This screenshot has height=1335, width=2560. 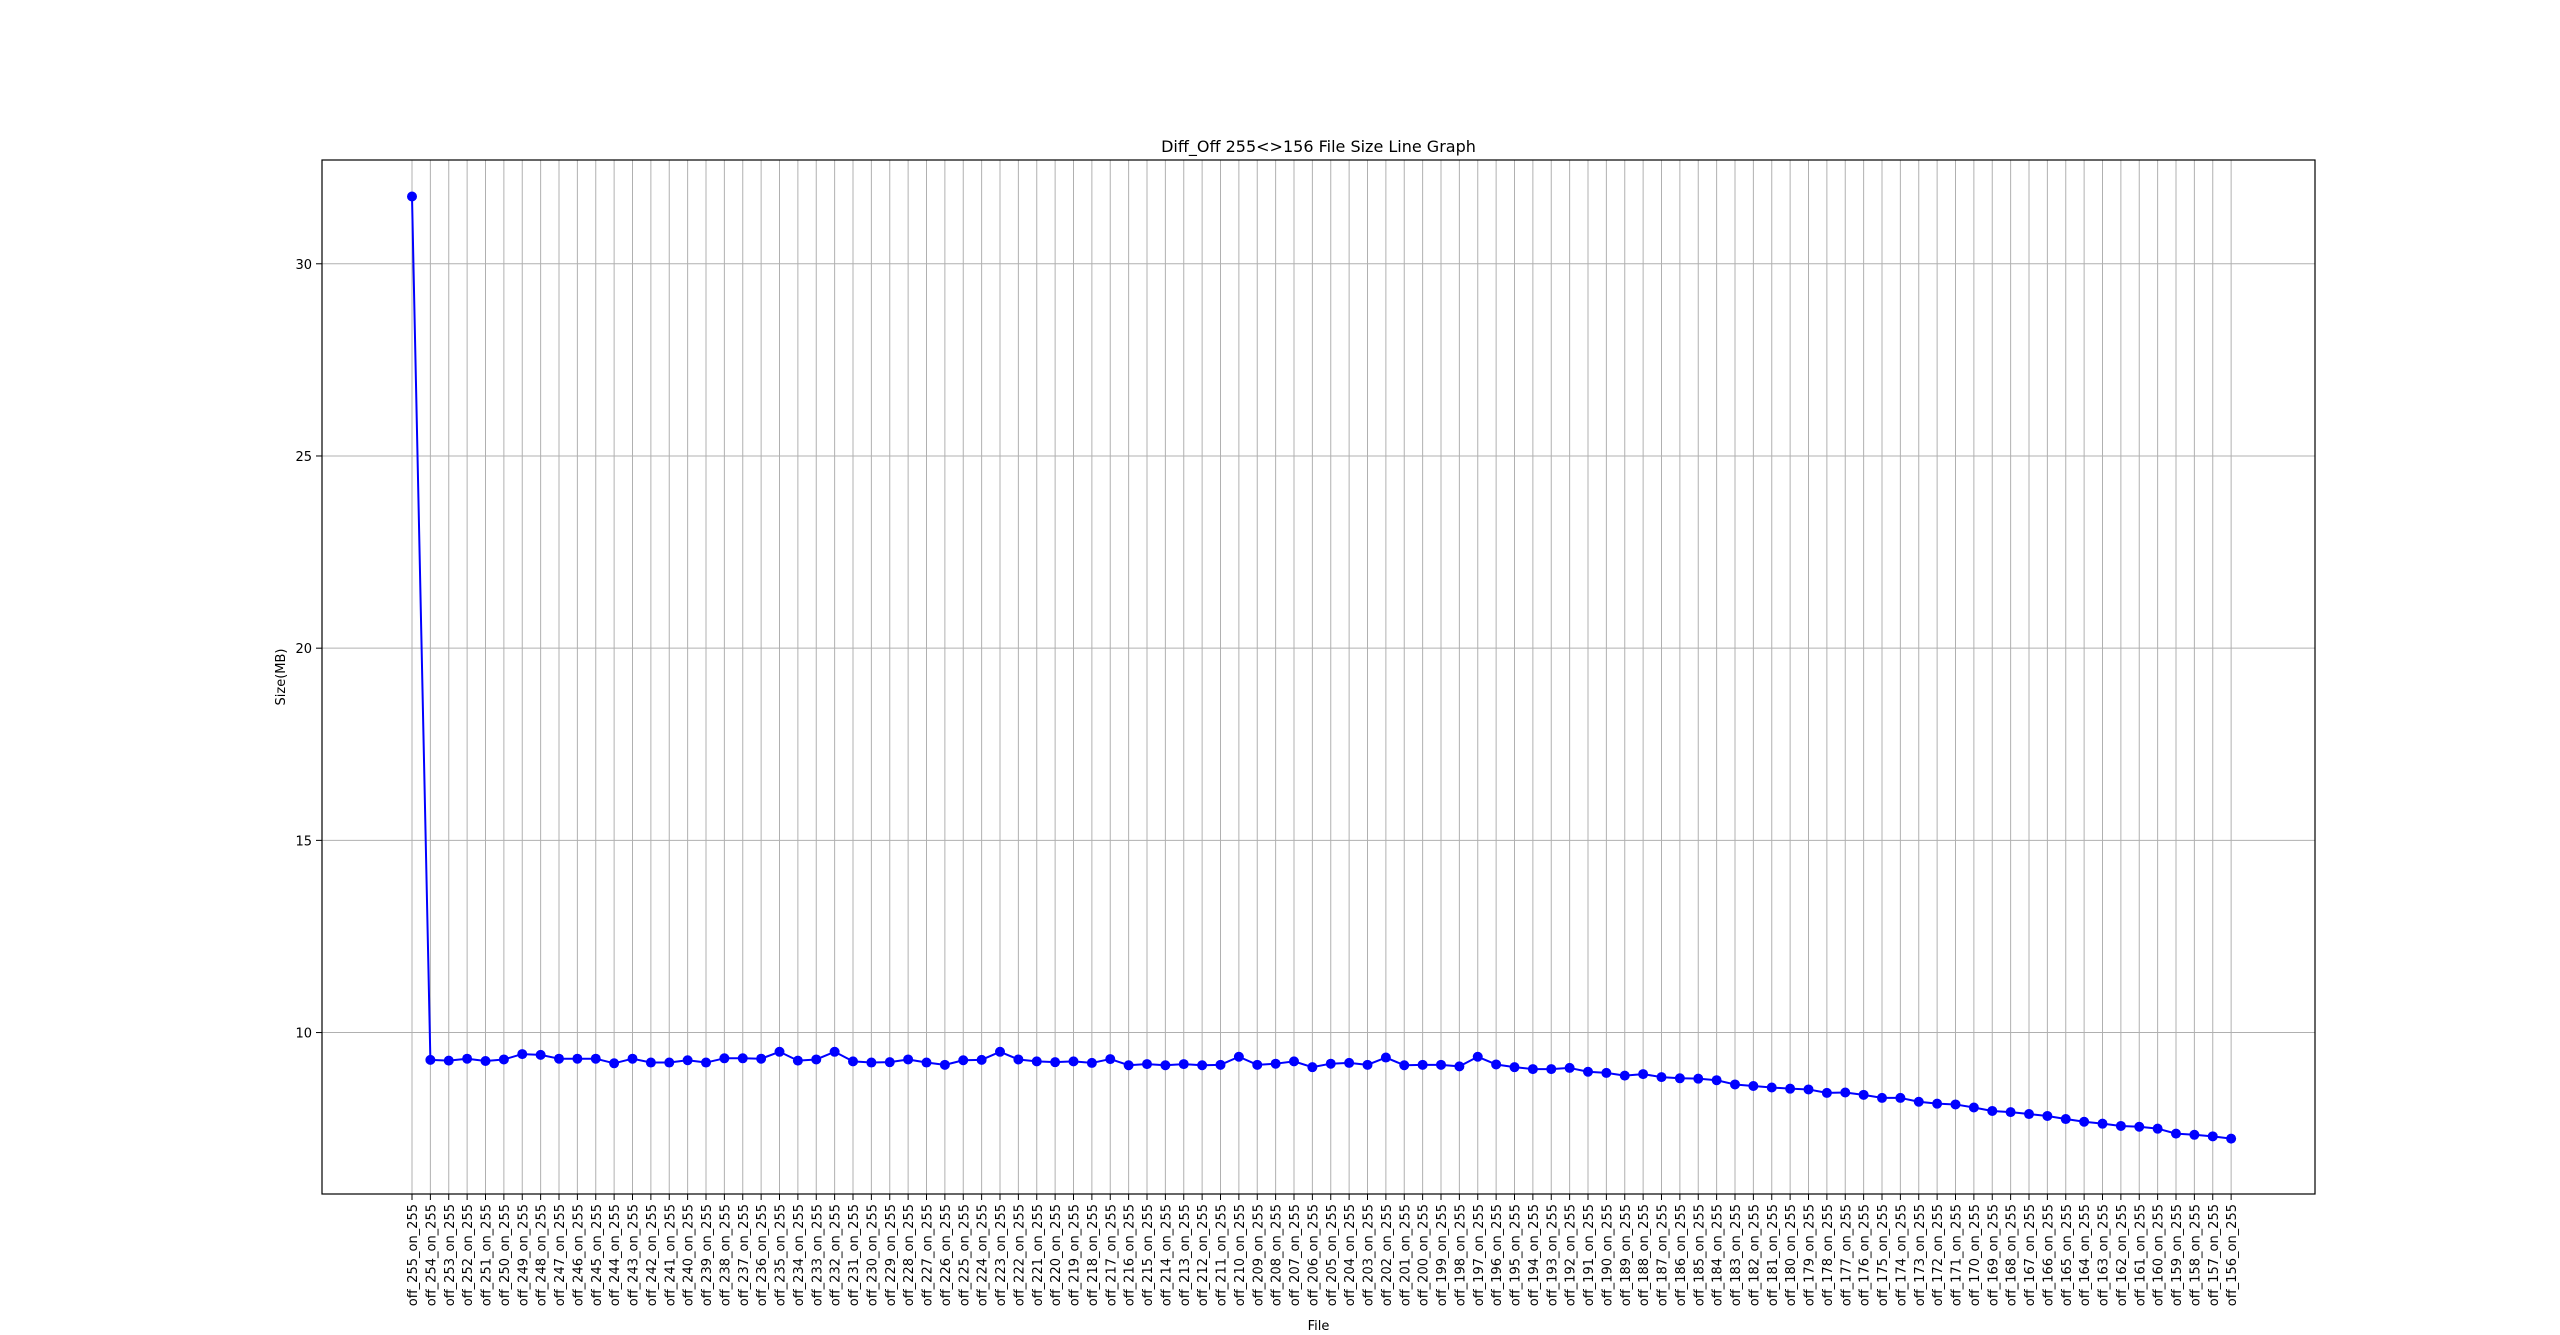 What do you see at coordinates (964, 1255) in the screenshot?
I see `x-tick-label: off_225_on_255` at bounding box center [964, 1255].